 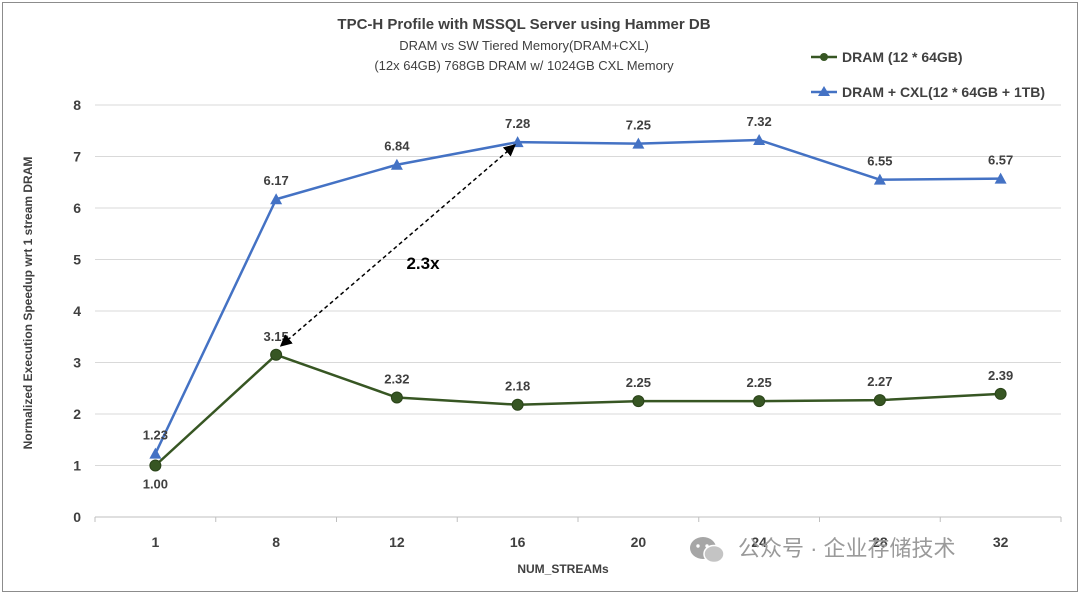 What do you see at coordinates (517, 386) in the screenshot?
I see `data-label-dram: 2.18` at bounding box center [517, 386].